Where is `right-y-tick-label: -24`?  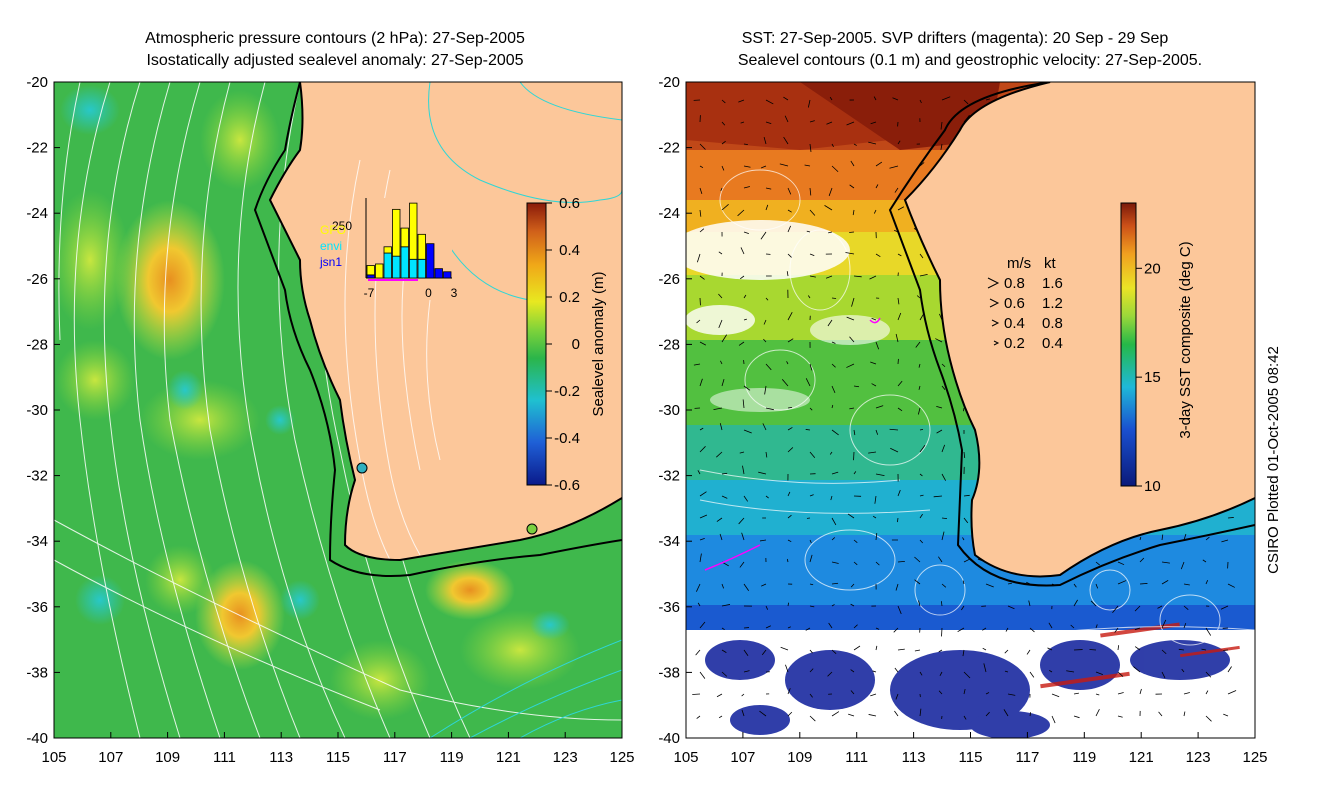
right-y-tick-label: -24 is located at coordinates (669, 213).